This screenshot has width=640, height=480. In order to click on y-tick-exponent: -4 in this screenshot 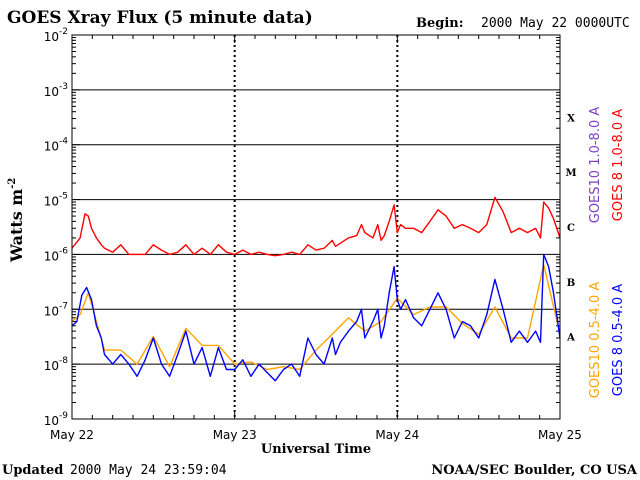, I will do `click(63, 142)`.